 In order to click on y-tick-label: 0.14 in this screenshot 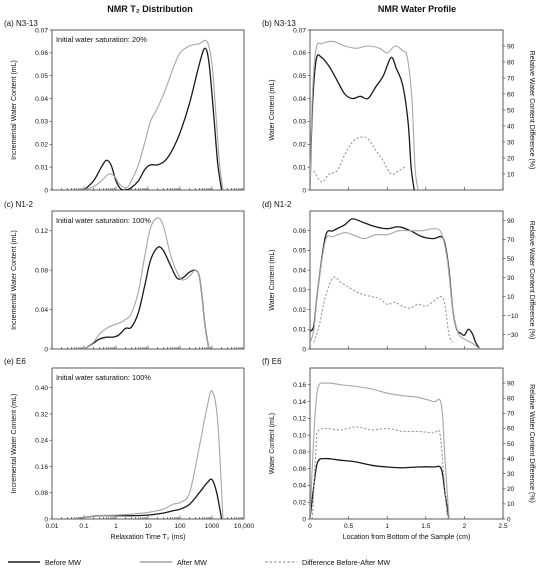, I will do `click(299, 402)`.